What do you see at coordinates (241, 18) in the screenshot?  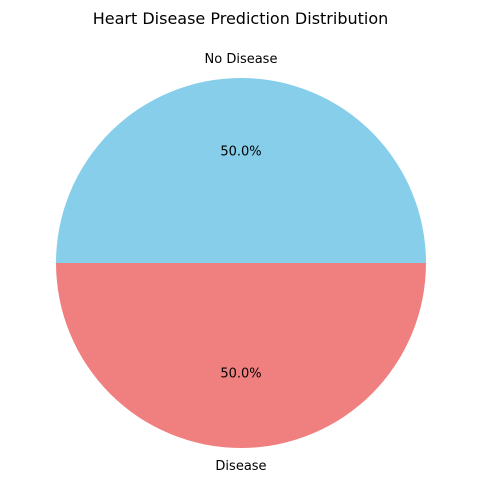 I see `chart-title: Heart Disease Prediction Distribution` at bounding box center [241, 18].